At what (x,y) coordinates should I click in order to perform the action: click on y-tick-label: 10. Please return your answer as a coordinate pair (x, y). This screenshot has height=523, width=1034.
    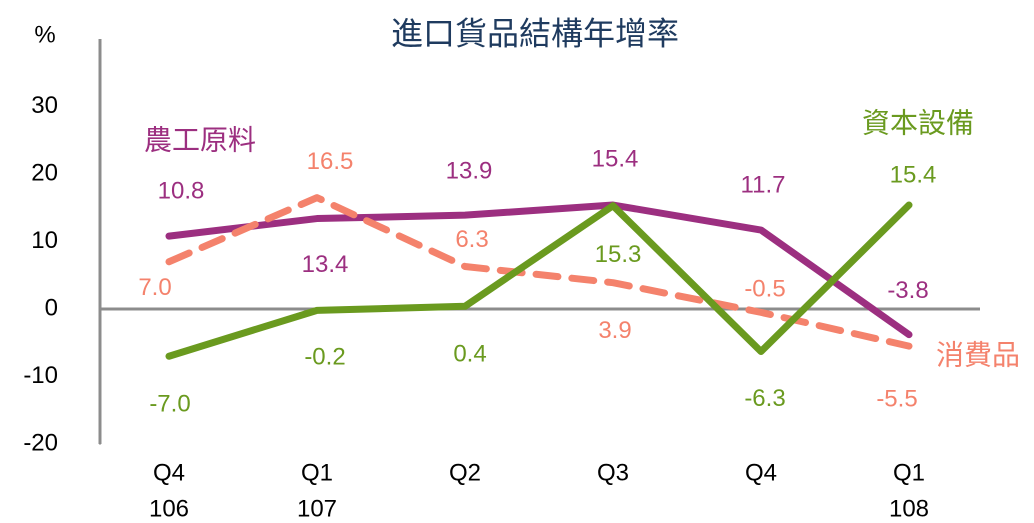
    Looking at the image, I should click on (44, 240).